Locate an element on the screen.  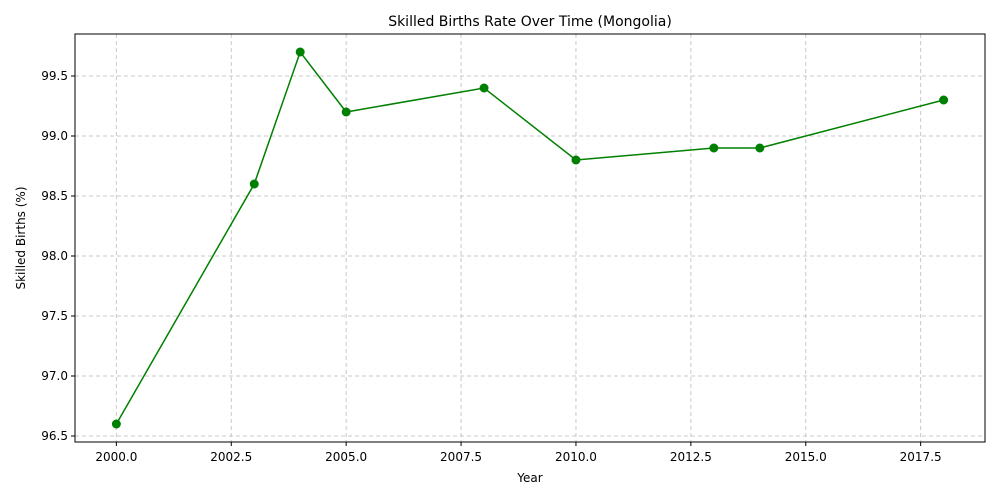
y-tick-label: 96.5 is located at coordinates (54, 436).